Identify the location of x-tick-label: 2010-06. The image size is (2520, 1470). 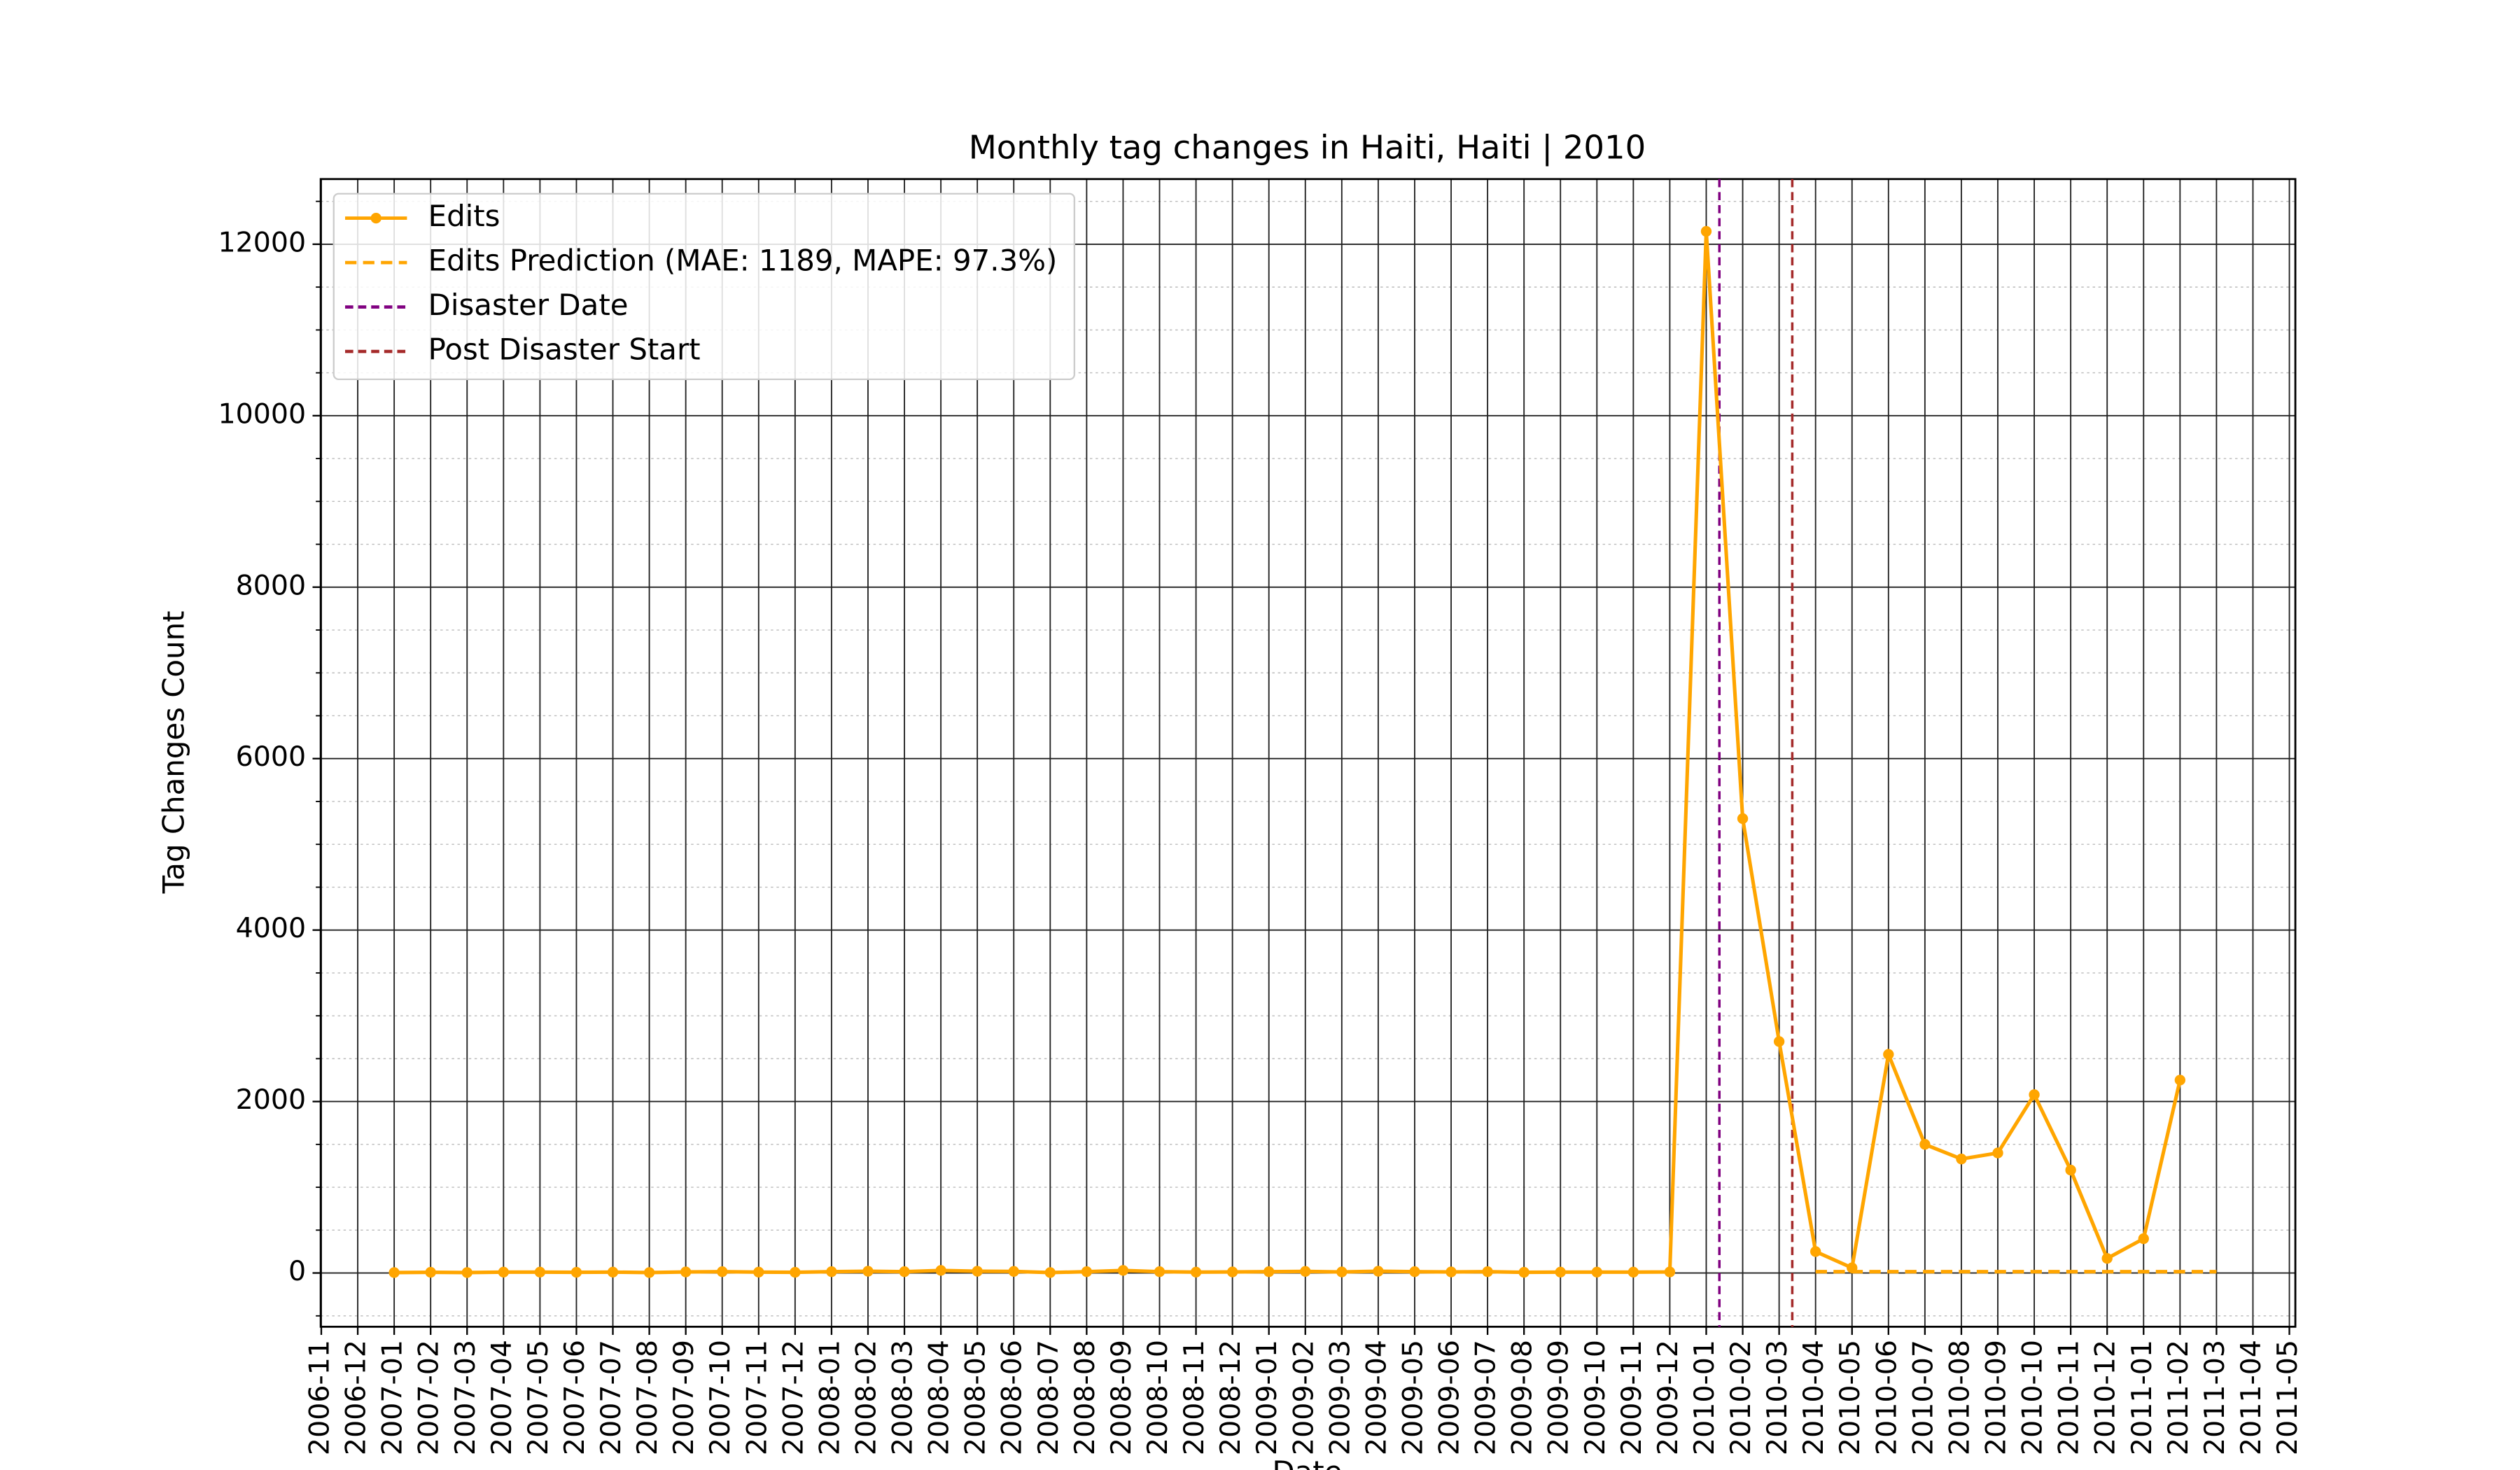
(1886, 1397).